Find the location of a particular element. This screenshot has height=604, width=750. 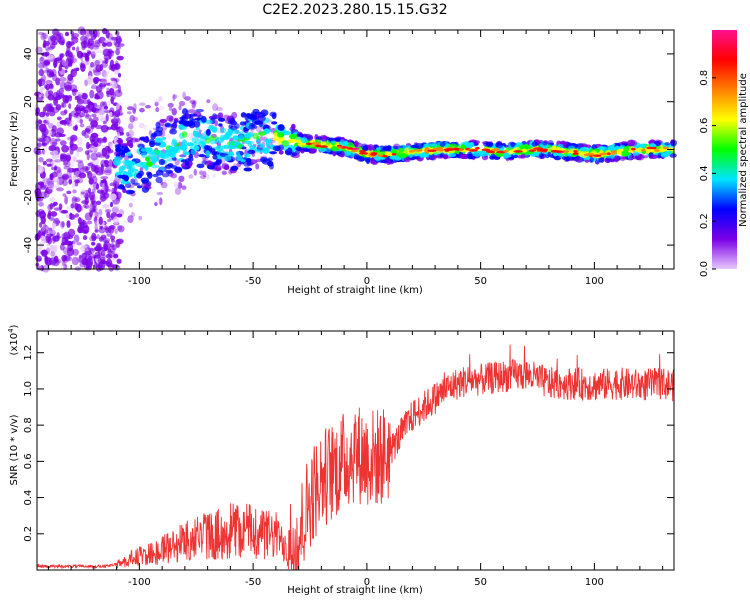

colorbar-ticks: 0.0 0.2 0.4 0.6 0.8 is located at coordinates (707, 173).